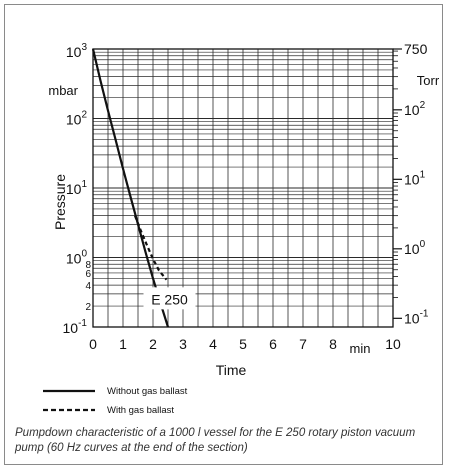 The image size is (449, 470). I want to click on x-tick-label: 8, so click(333, 344).